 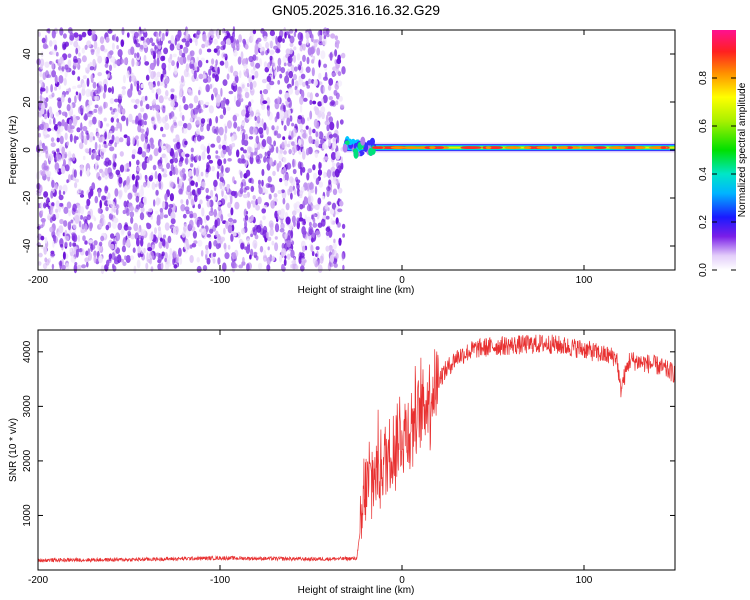 I want to click on colorbar-label: Normalized spectral amplitude, so click(x=742, y=149).